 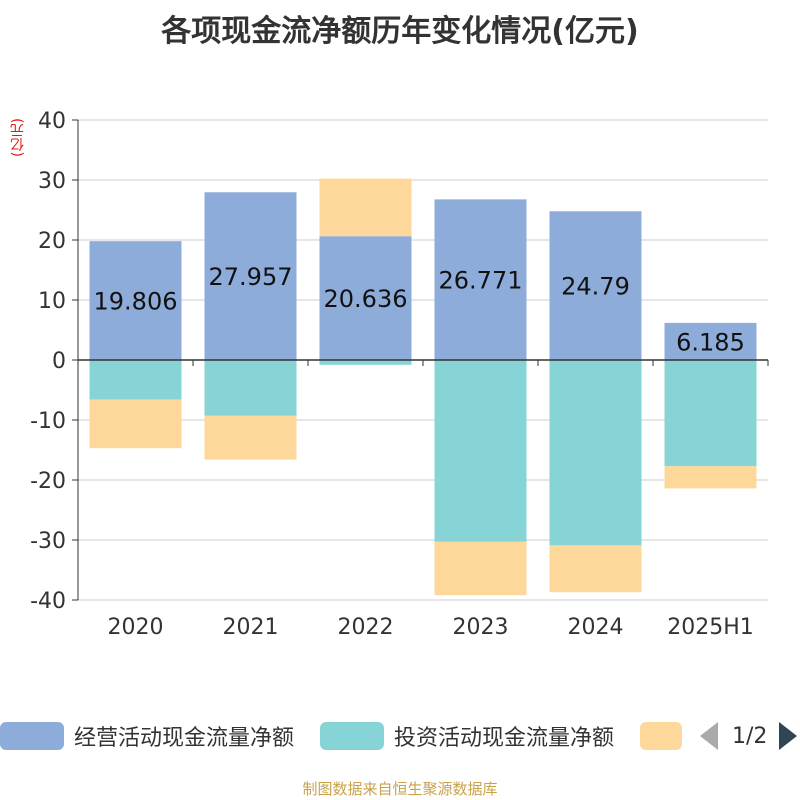 I want to click on data-label: 24.79, so click(x=595, y=287).